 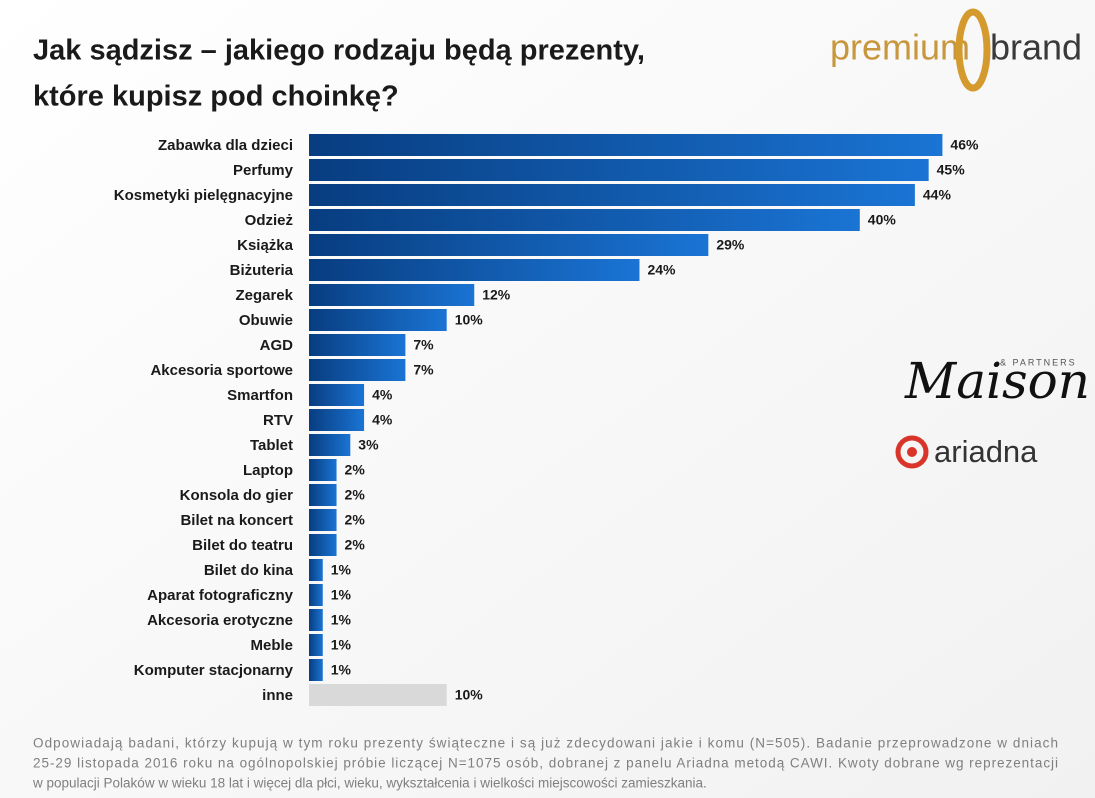 I want to click on value-label: 3%, so click(x=368, y=445).